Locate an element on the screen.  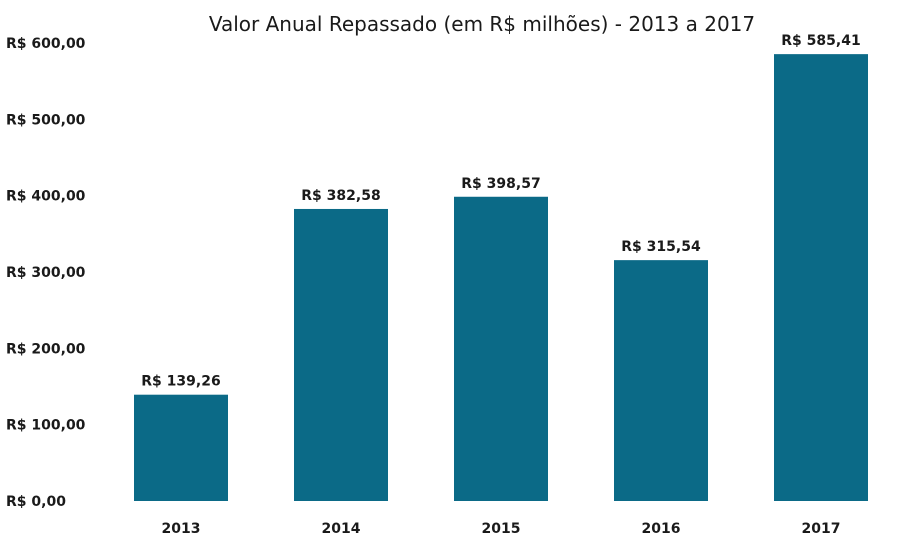
x-tick-label-2015: 2015 is located at coordinates (501, 529).